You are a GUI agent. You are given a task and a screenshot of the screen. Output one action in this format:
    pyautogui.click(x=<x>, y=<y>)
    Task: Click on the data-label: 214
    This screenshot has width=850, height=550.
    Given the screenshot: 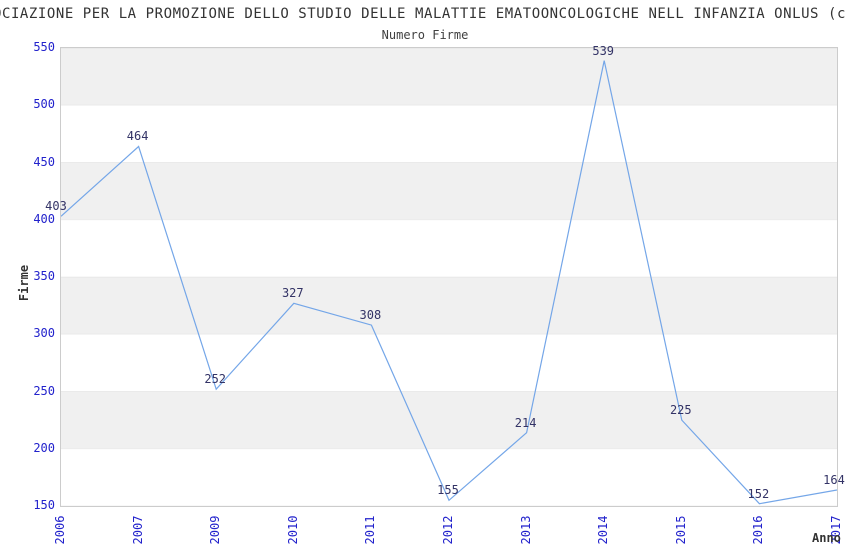 What is the action you would take?
    pyautogui.click(x=525, y=422)
    